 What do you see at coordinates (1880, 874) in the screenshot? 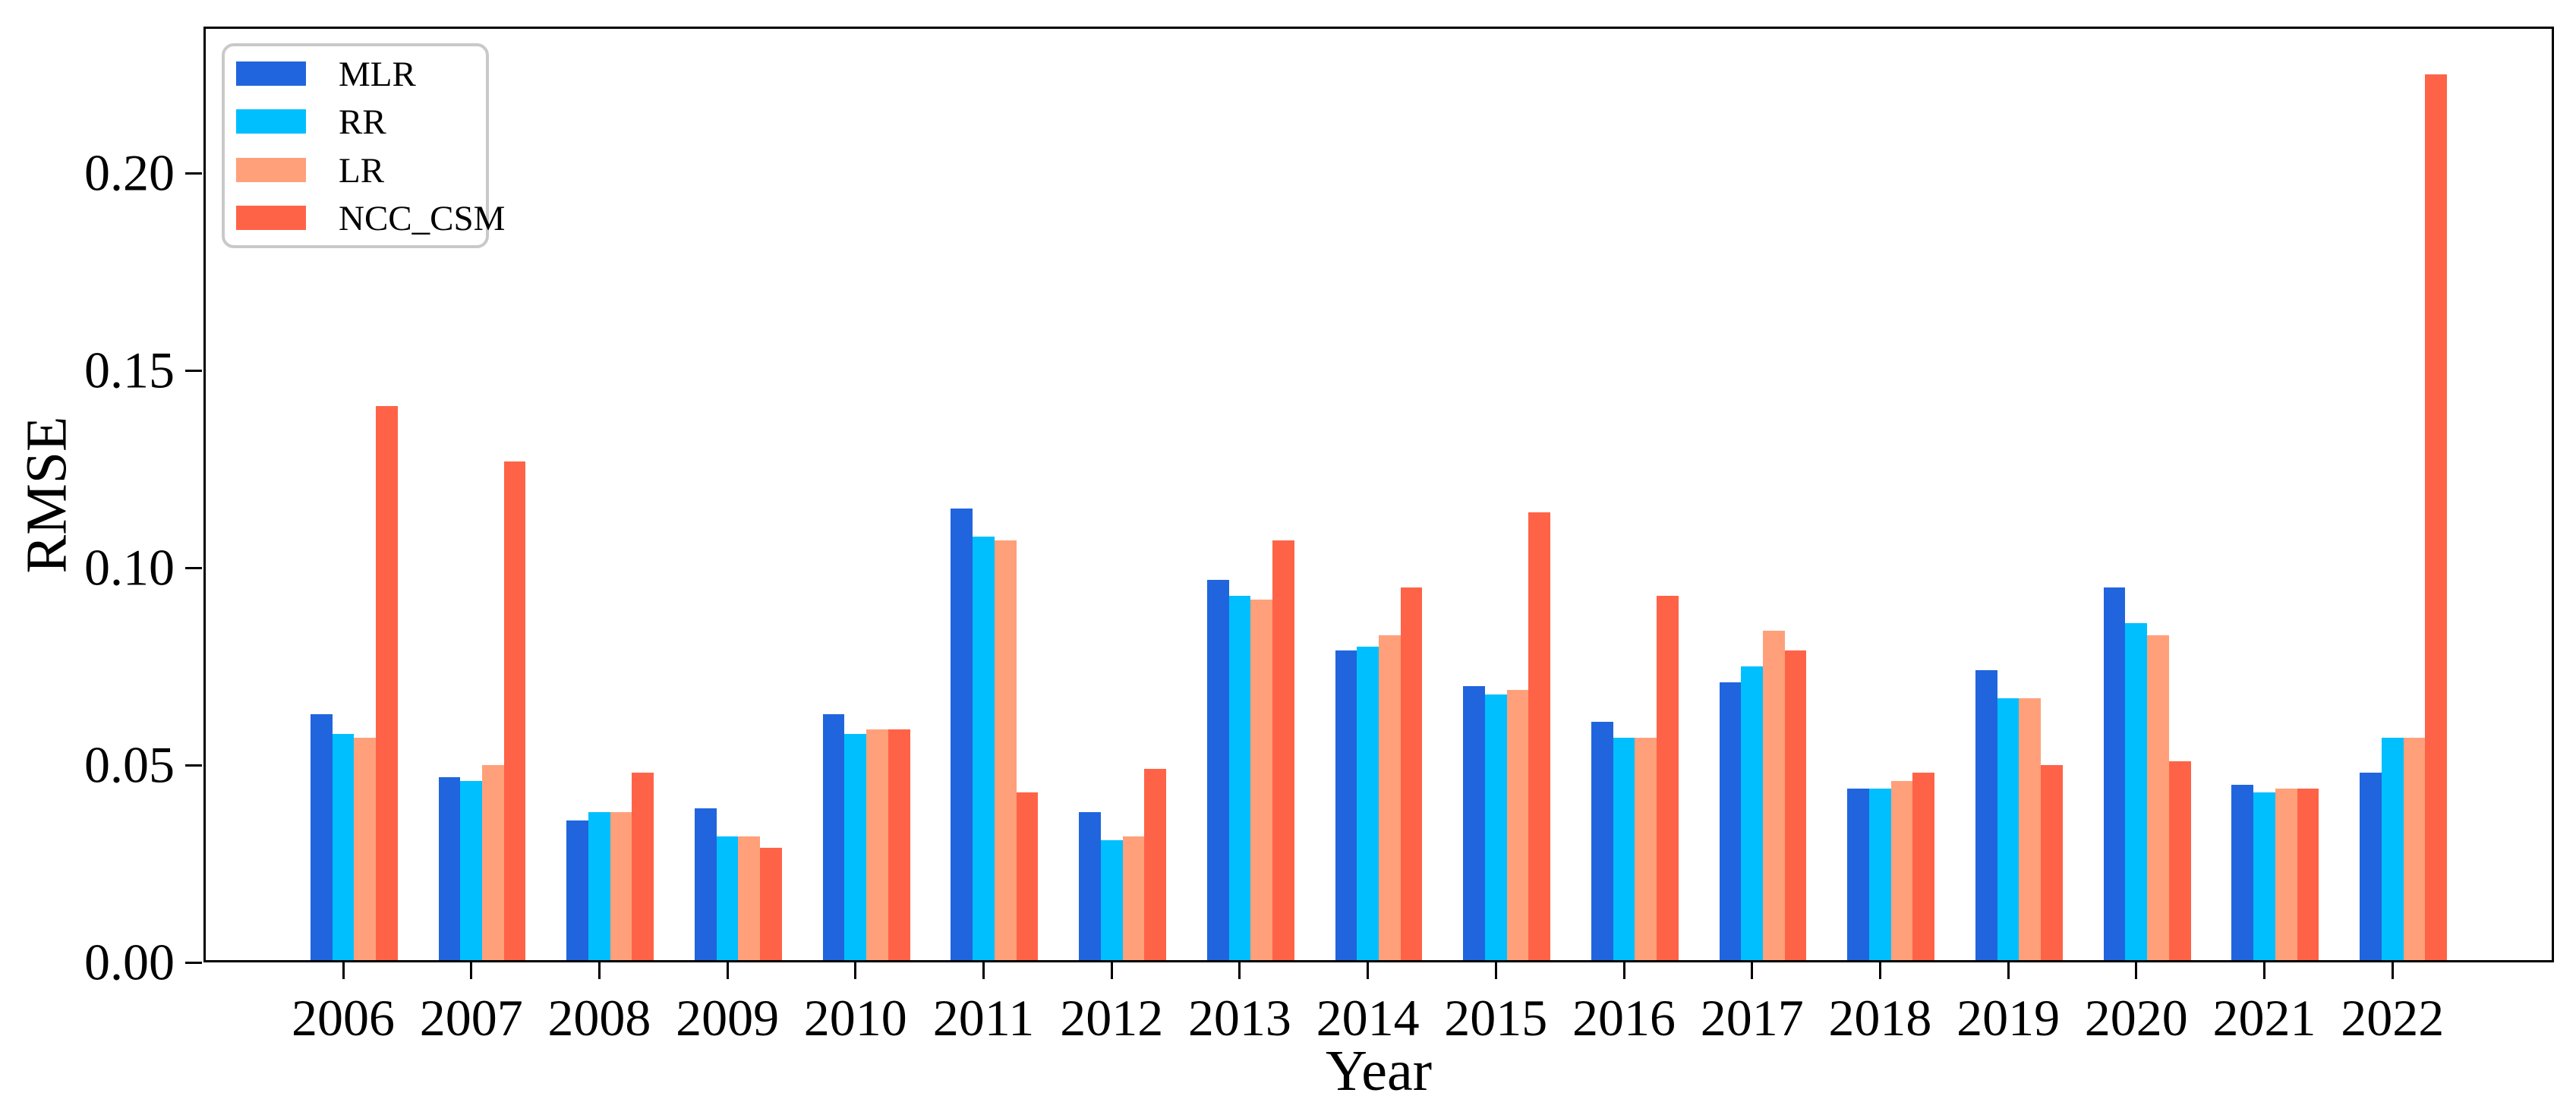
I see `bar-RR-2018` at bounding box center [1880, 874].